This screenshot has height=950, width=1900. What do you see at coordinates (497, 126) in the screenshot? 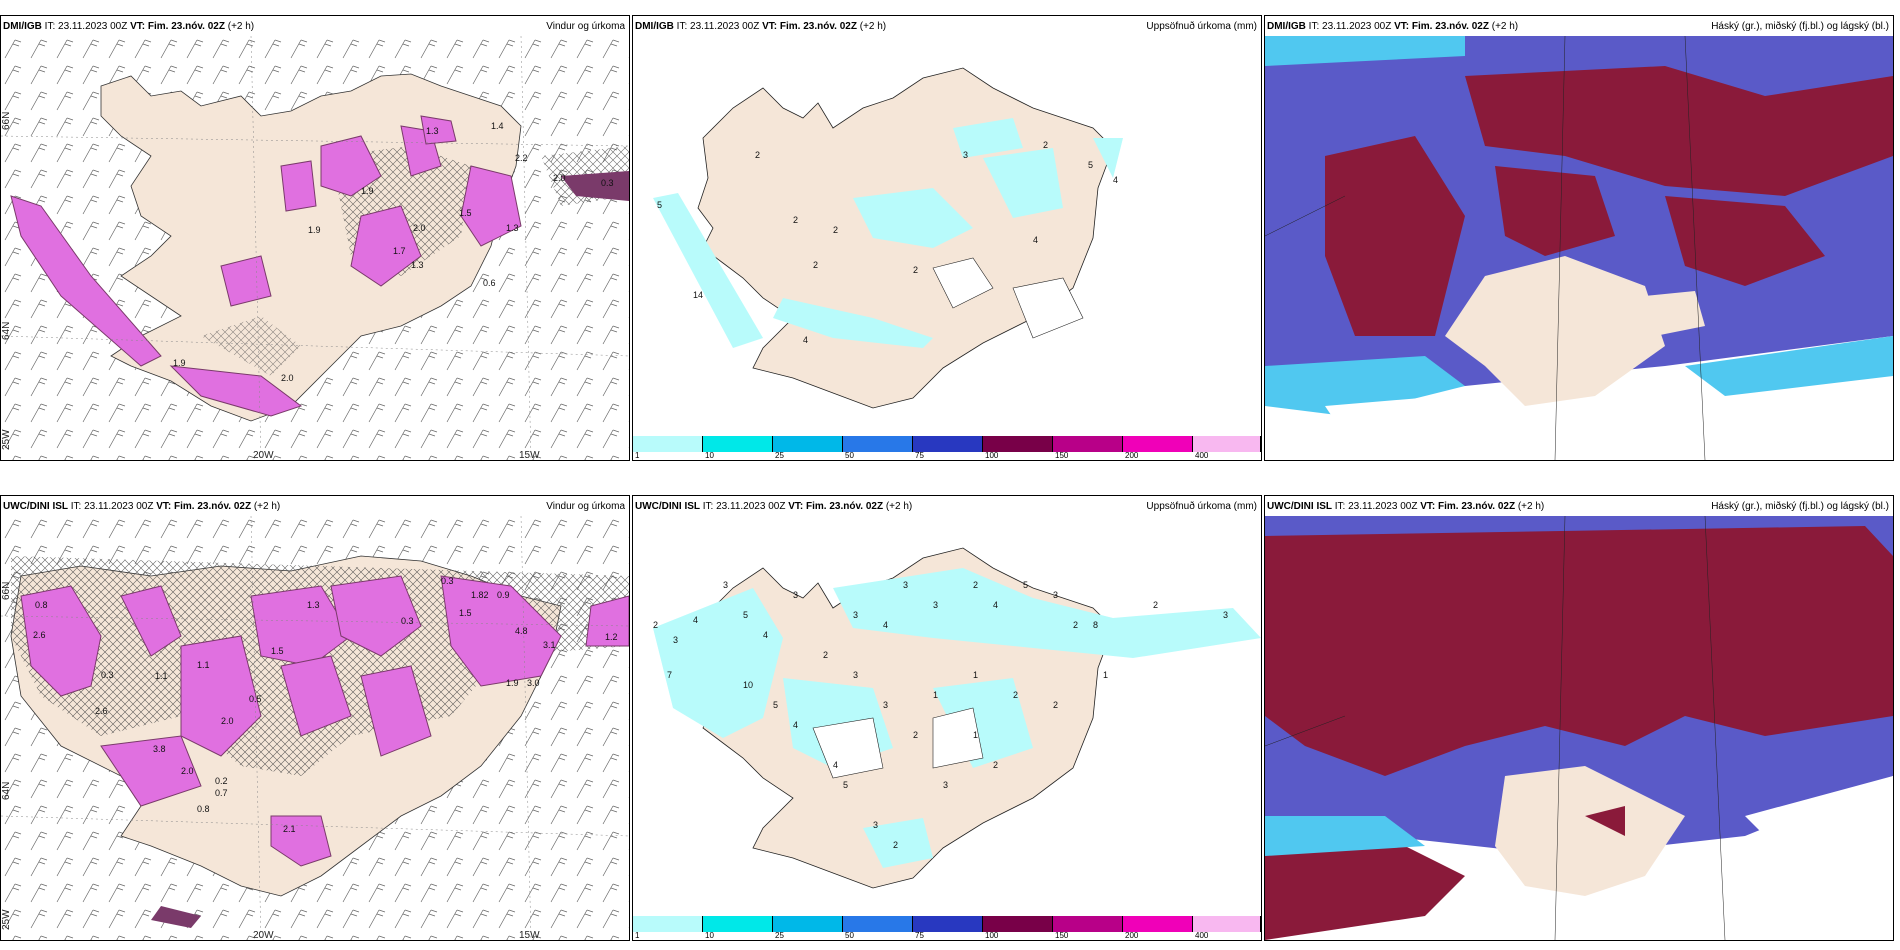
I see `precip-value: 1.4` at bounding box center [497, 126].